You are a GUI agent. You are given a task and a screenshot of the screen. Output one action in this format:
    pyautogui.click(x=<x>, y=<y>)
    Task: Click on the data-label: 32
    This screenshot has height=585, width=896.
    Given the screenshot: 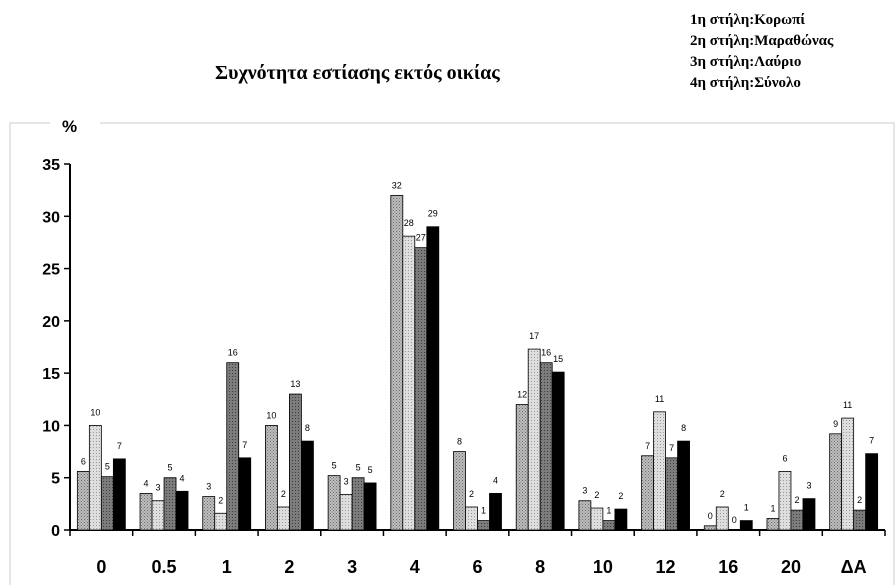 What is the action you would take?
    pyautogui.click(x=397, y=185)
    